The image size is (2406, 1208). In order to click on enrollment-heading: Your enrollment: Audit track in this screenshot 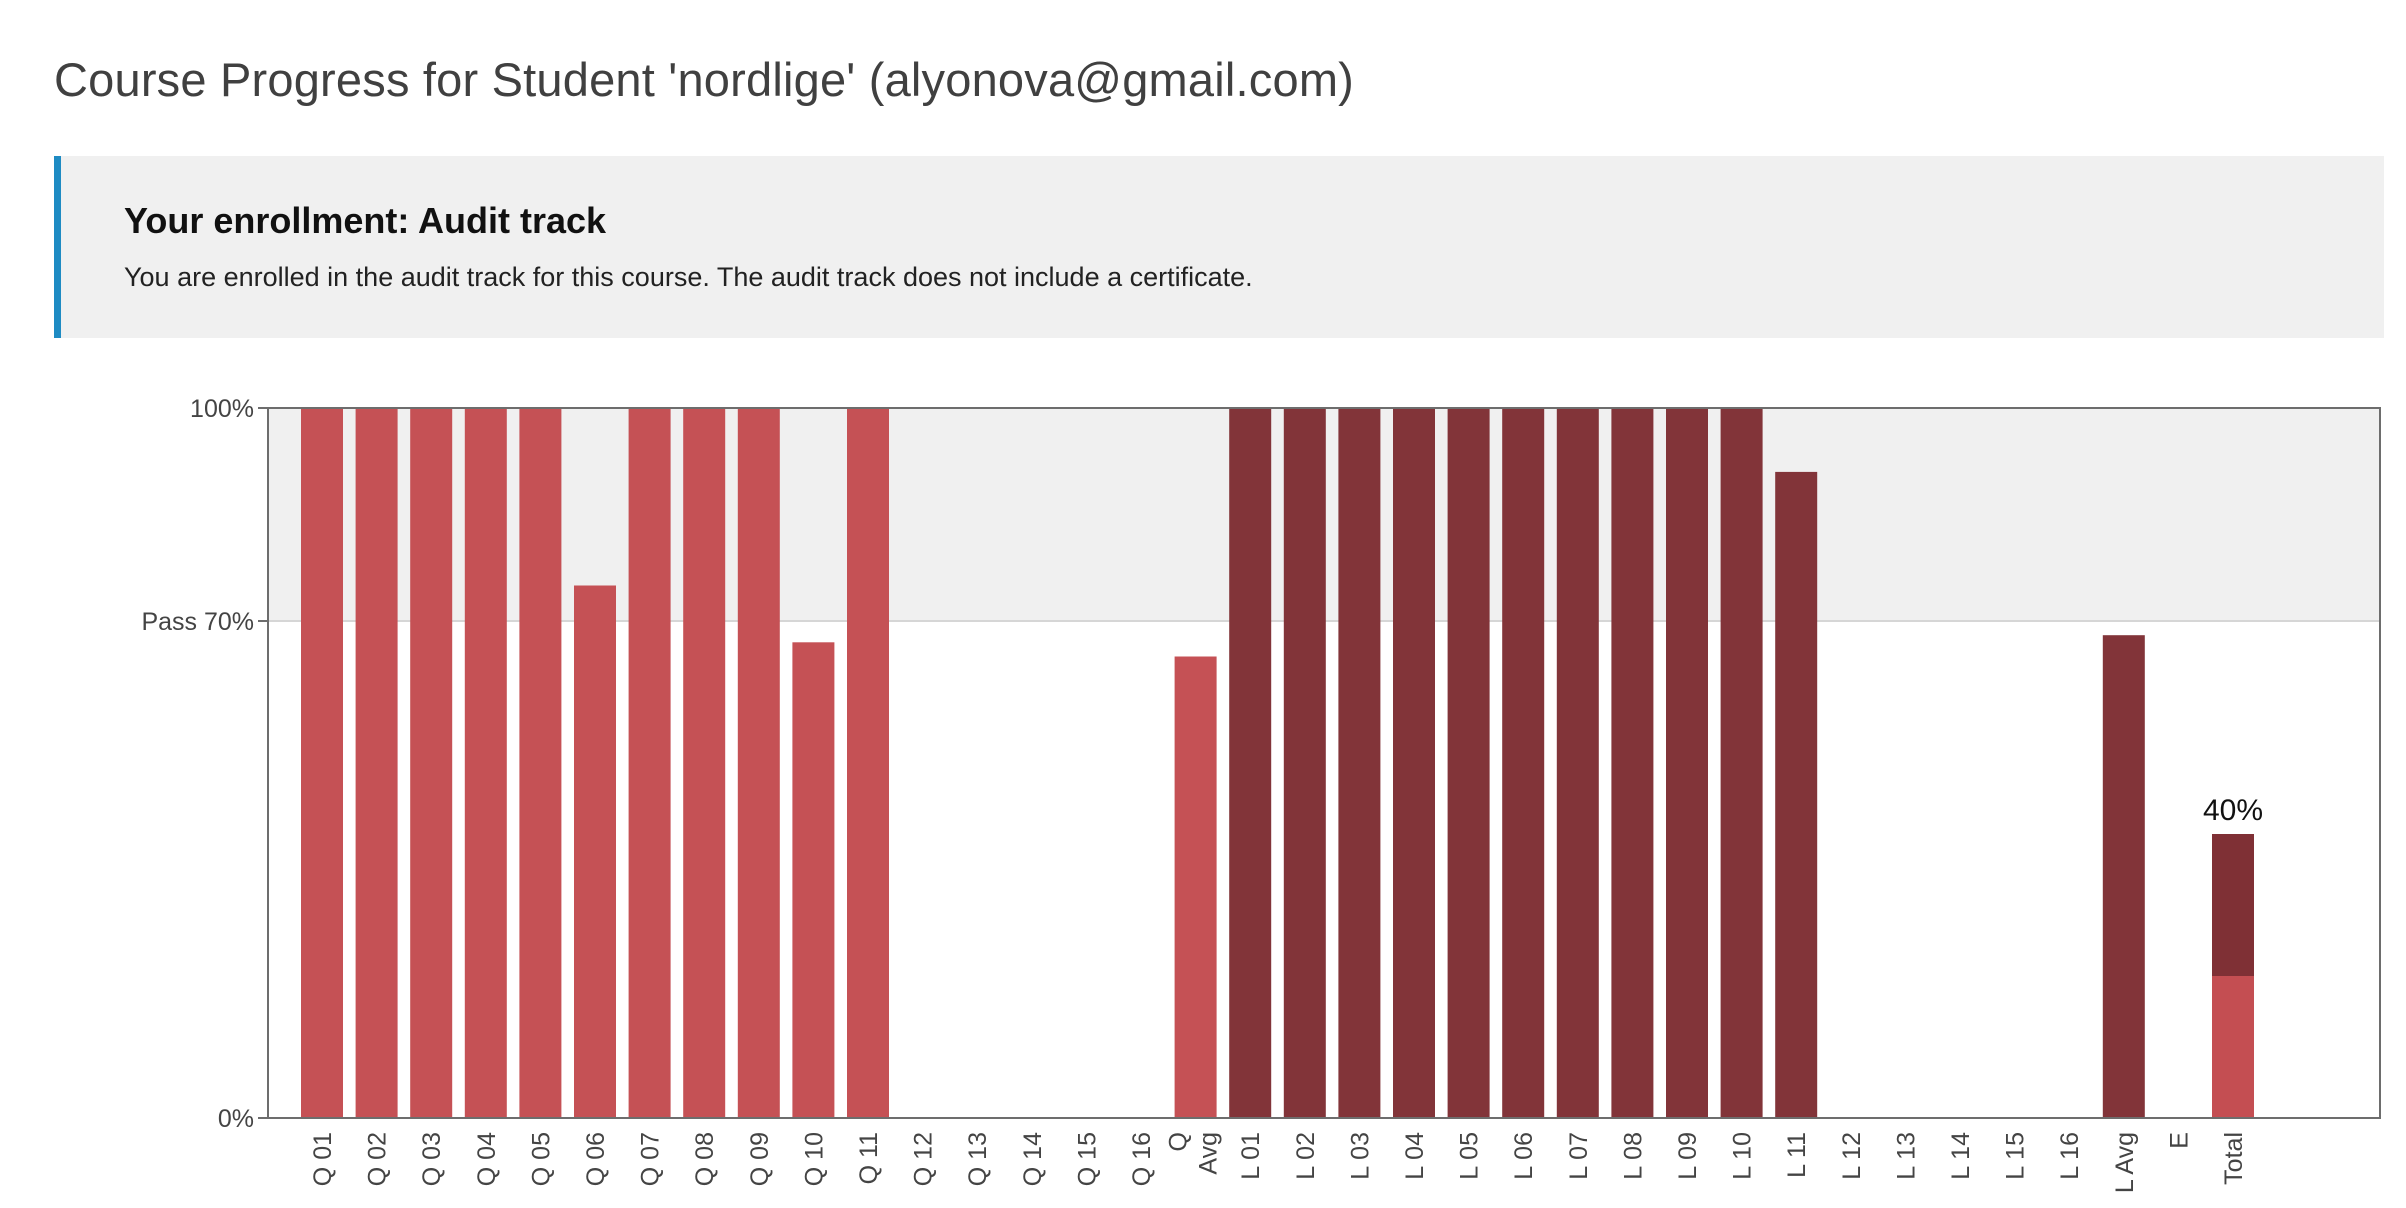, I will do `click(365, 220)`.